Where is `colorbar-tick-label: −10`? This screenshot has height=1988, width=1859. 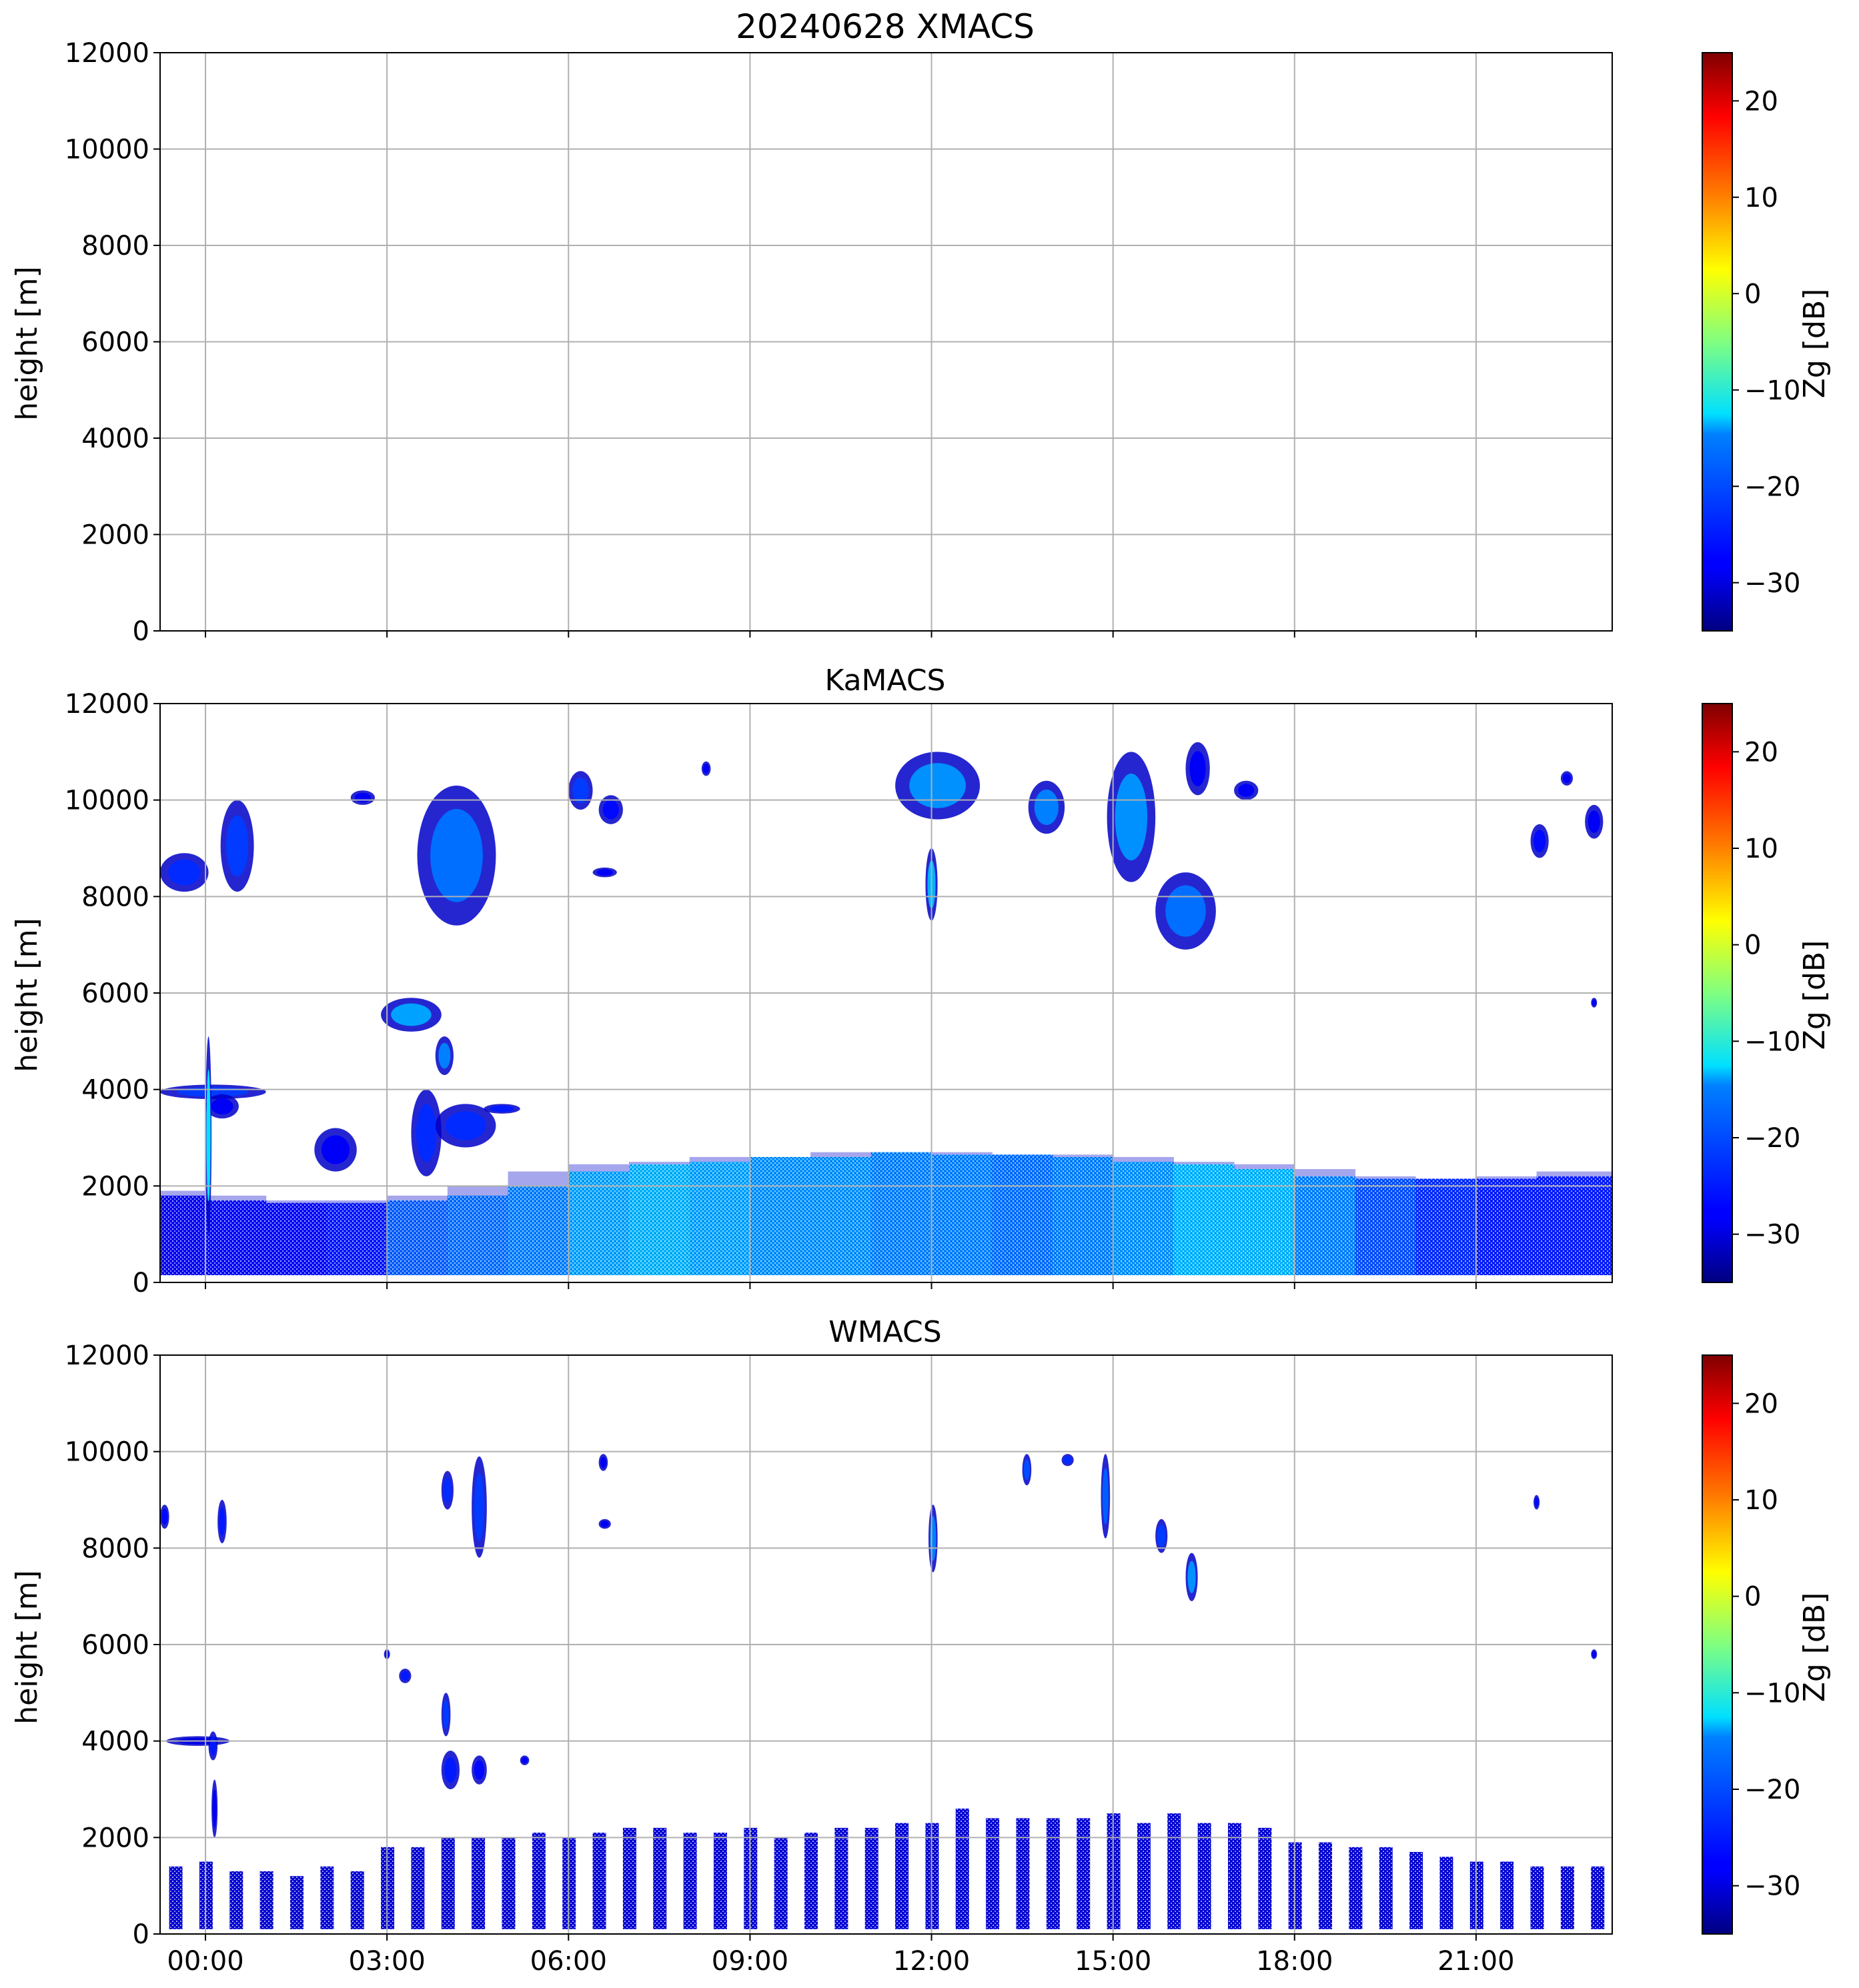
colorbar-tick-label: −10 is located at coordinates (1772, 1041).